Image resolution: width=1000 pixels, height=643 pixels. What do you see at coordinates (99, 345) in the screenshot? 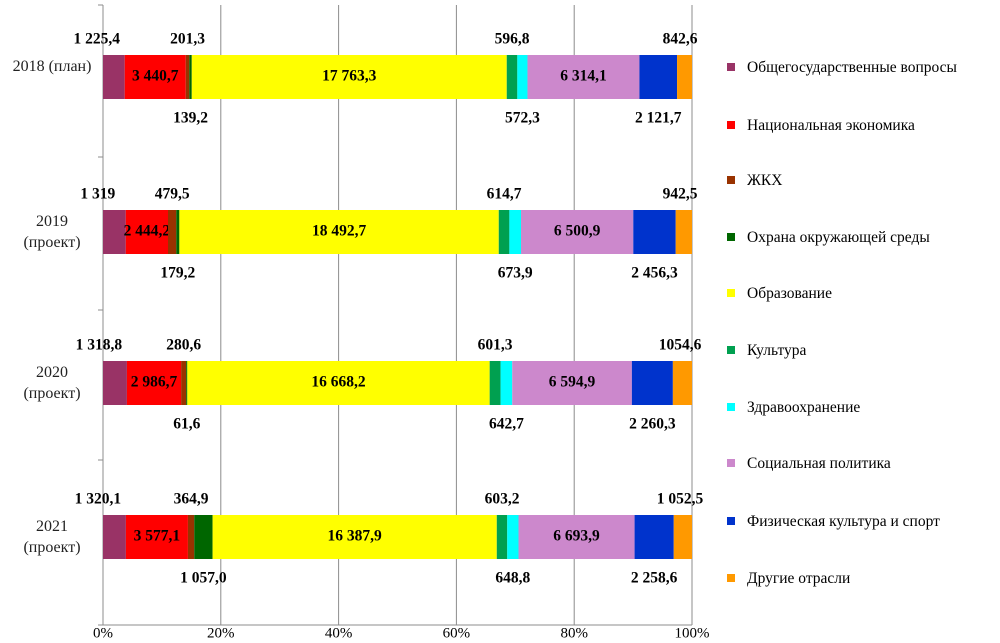
I see `data-label: 1 318,8` at bounding box center [99, 345].